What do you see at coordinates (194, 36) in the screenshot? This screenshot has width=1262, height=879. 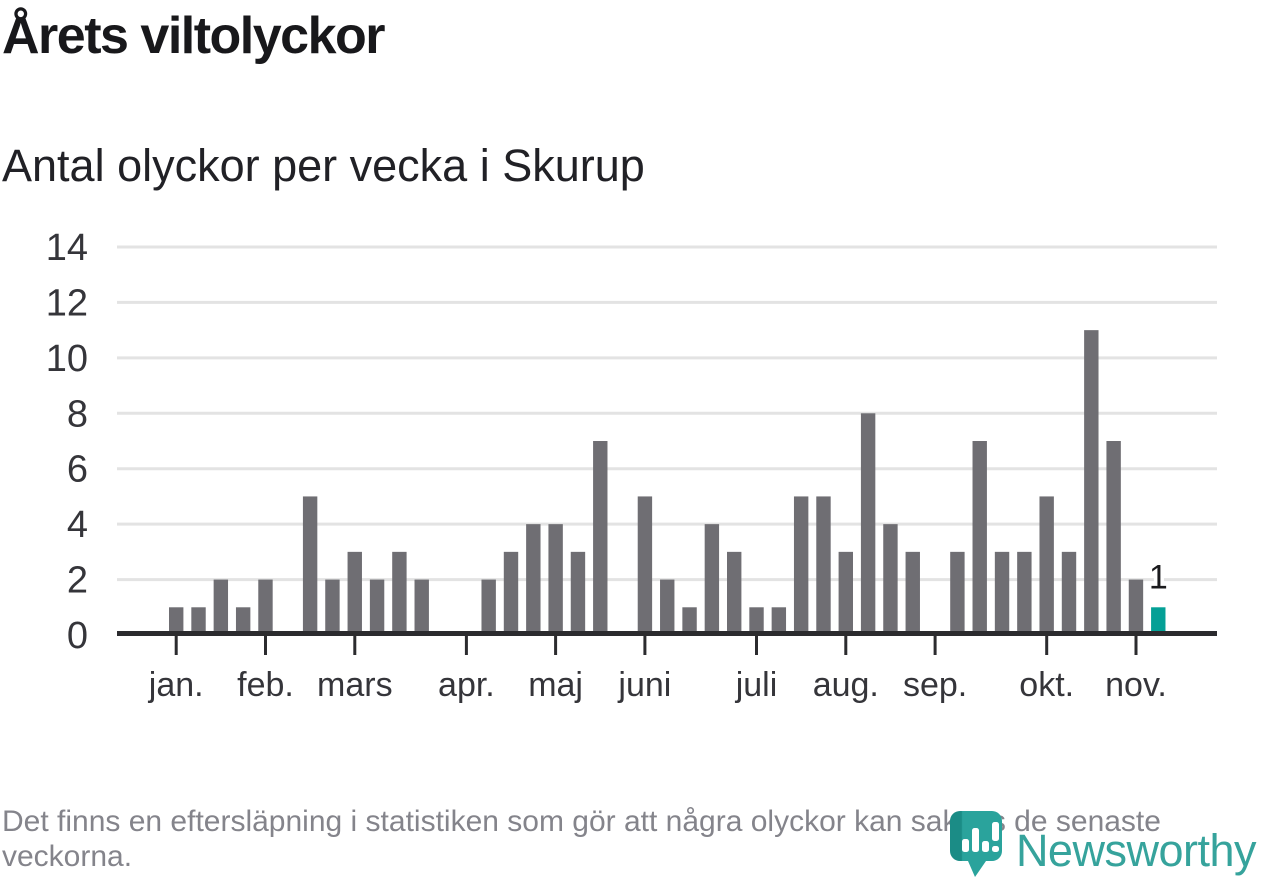 I see `chart-title: Årets viltolyckor` at bounding box center [194, 36].